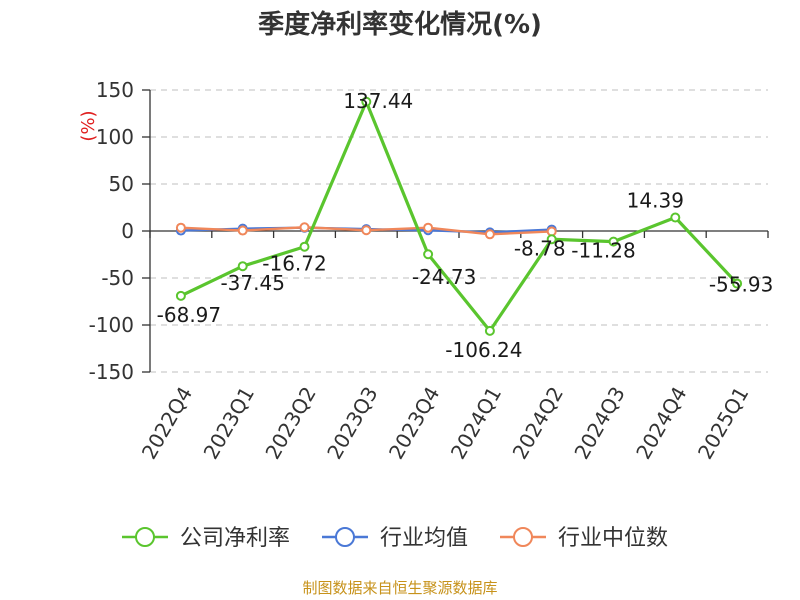 The width and height of the screenshot is (800, 600). I want to click on data-label: -55.93, so click(741, 285).